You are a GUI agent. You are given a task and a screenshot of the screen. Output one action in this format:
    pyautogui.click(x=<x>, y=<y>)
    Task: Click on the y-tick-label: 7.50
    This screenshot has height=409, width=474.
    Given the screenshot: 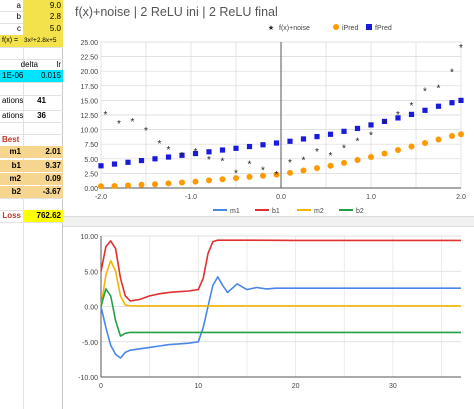 What is the action you would take?
    pyautogui.click(x=91, y=145)
    